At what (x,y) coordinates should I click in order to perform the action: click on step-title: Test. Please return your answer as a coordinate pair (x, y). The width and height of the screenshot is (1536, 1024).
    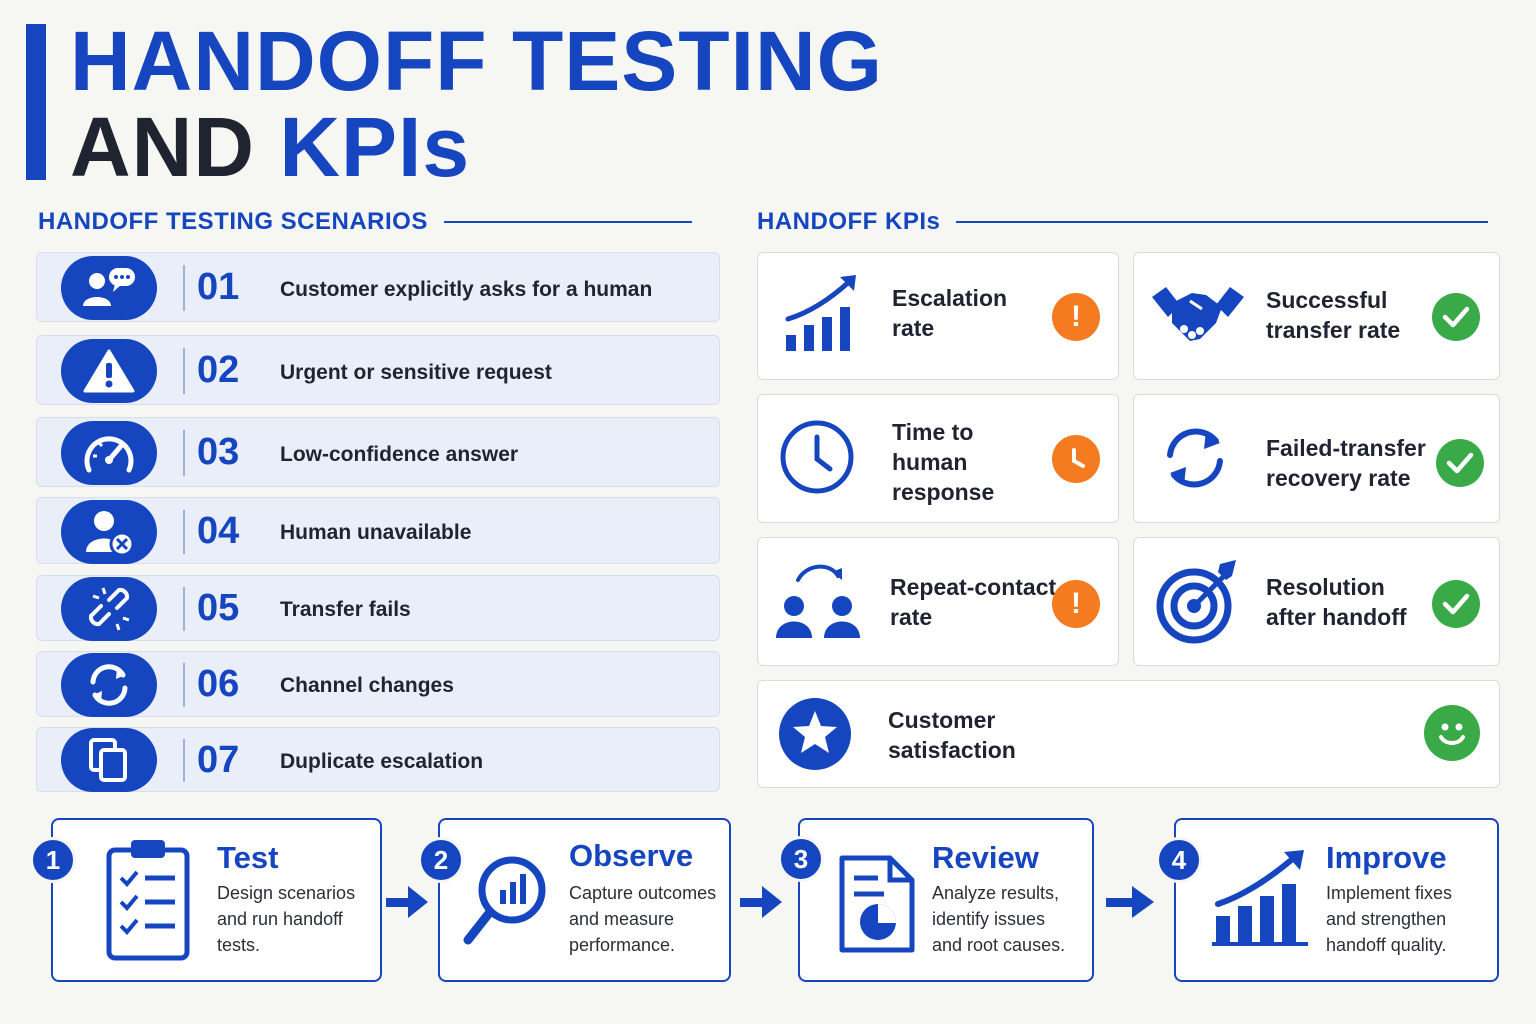
    Looking at the image, I should click on (248, 857).